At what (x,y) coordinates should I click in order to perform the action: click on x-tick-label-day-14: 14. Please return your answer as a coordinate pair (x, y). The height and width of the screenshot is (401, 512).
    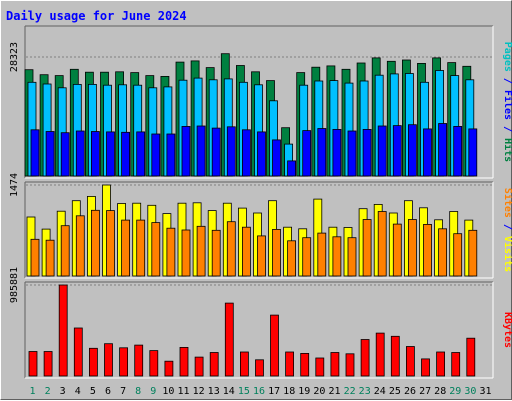
    Looking at the image, I should click on (229, 391).